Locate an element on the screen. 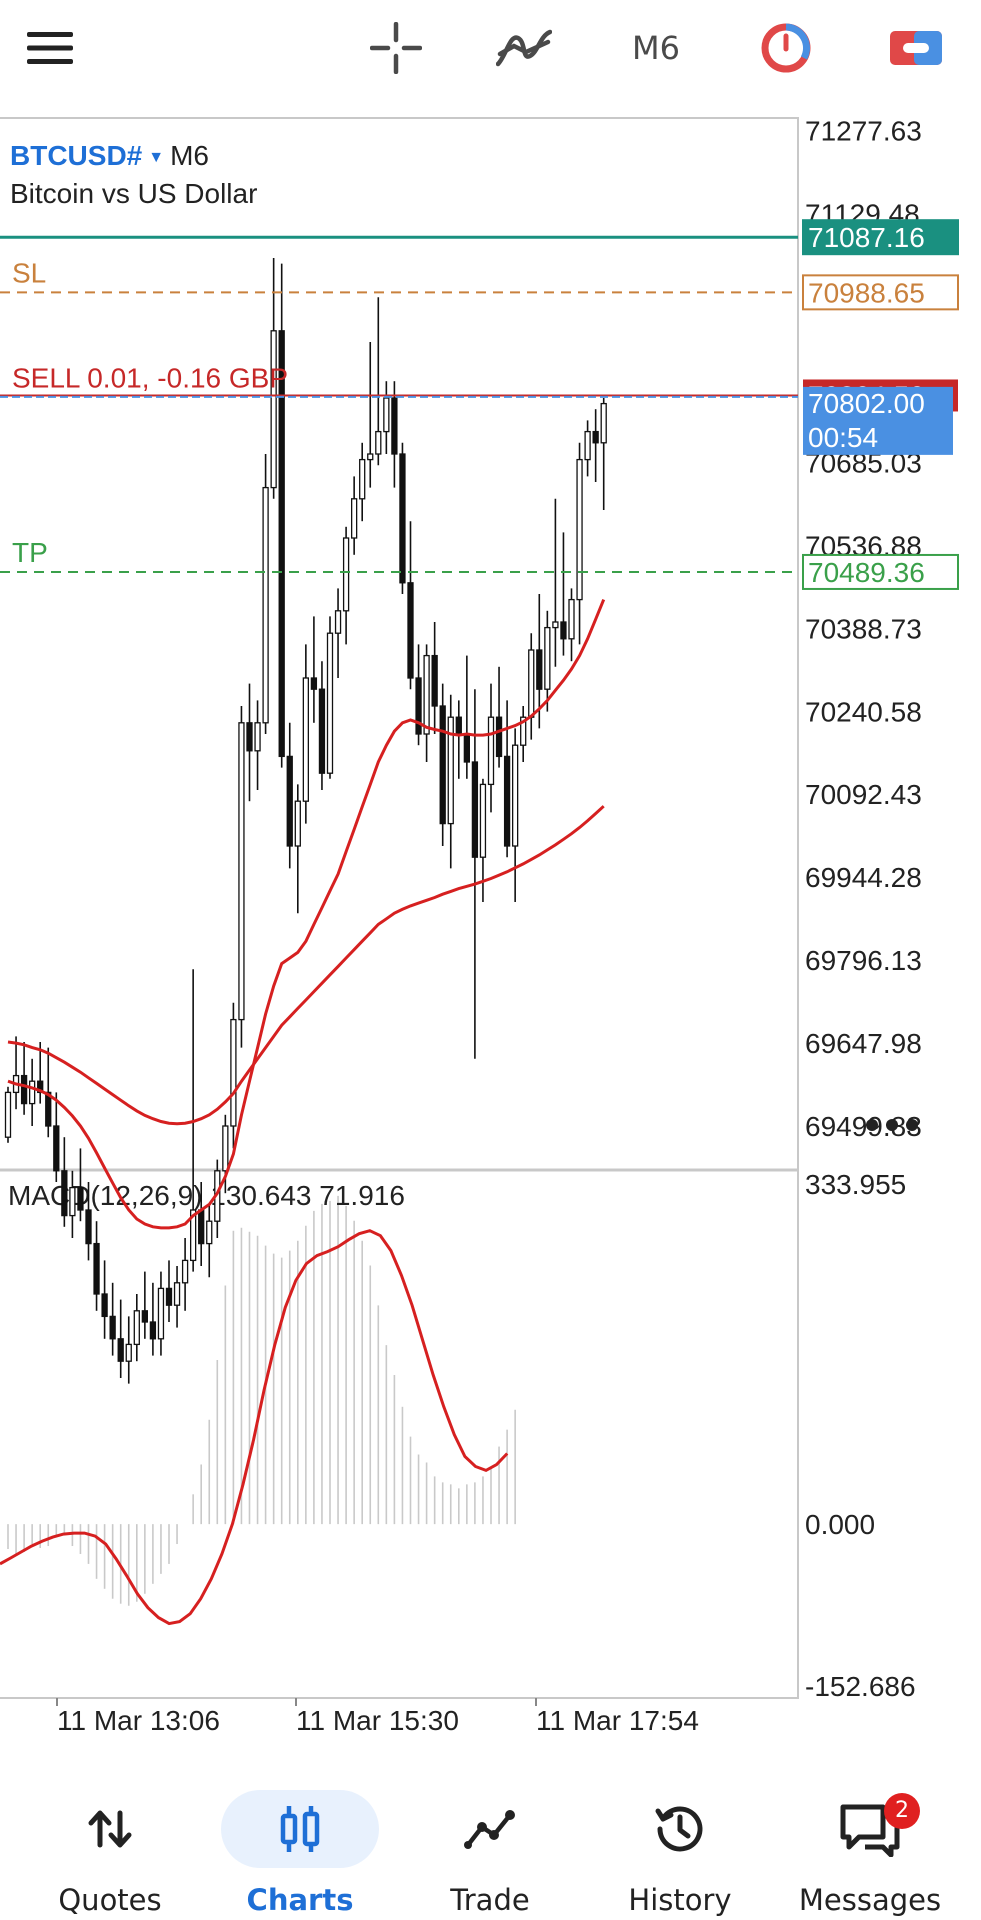  nav-history: History is located at coordinates (680, 1842).